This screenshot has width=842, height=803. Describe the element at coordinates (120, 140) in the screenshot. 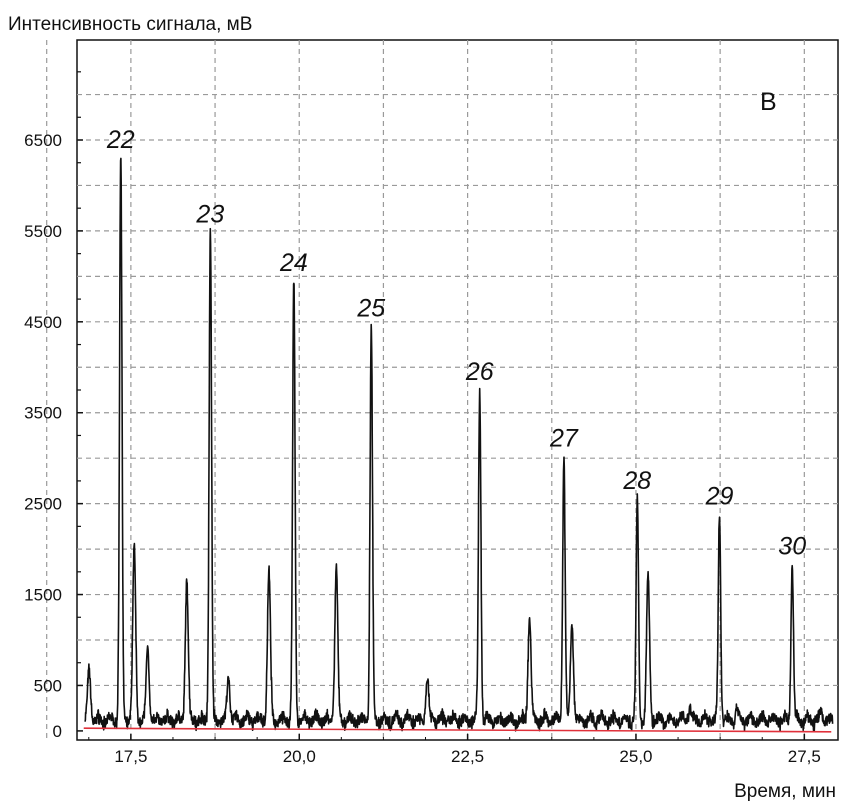

I see `peak-label-22: 22` at that location.